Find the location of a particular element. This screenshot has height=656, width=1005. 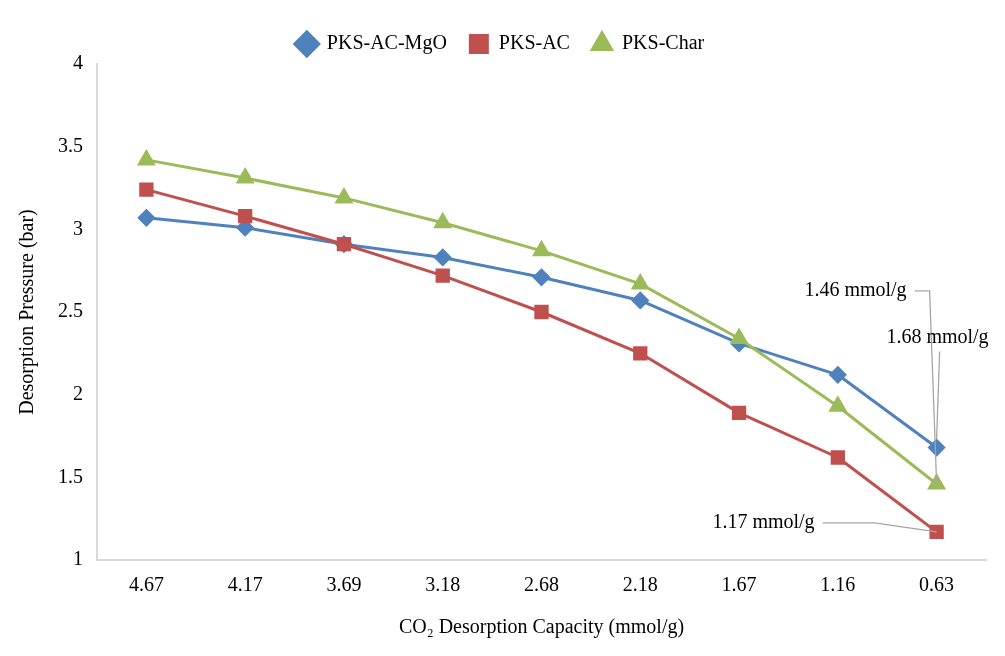

x-tick-label: 3.69 is located at coordinates (344, 584).